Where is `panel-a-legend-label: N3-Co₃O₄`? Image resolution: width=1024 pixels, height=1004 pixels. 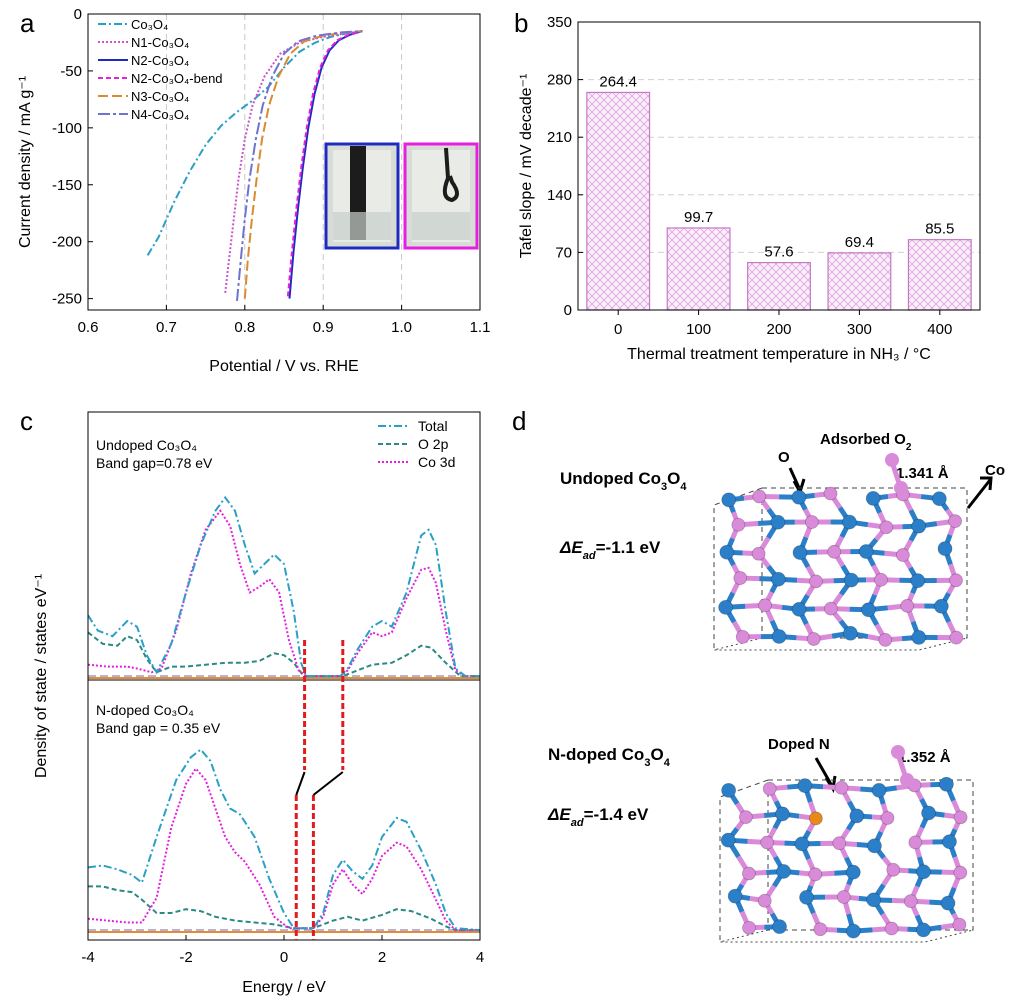 panel-a-legend-label: N3-Co₃O₄ is located at coordinates (160, 96).